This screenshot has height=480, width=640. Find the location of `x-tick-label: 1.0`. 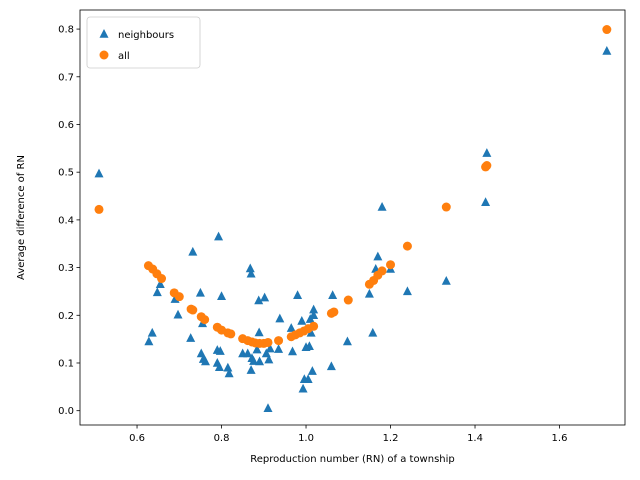

x-tick-label: 1.0 is located at coordinates (306, 438).